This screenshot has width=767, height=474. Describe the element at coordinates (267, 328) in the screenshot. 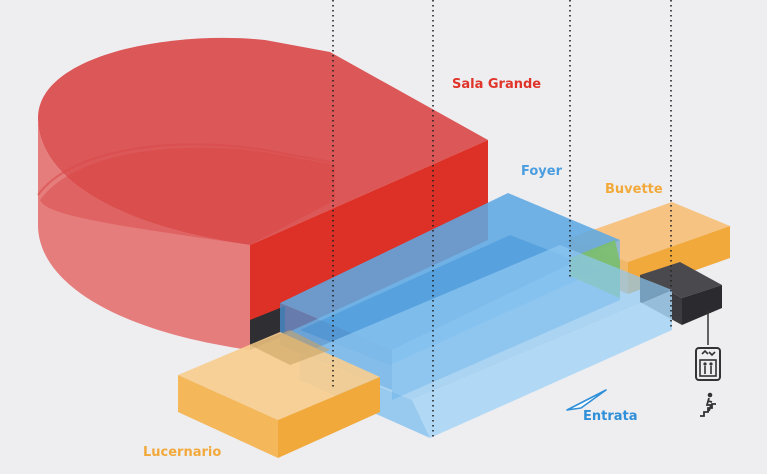

I see `sala-grande-base-shadow` at that location.